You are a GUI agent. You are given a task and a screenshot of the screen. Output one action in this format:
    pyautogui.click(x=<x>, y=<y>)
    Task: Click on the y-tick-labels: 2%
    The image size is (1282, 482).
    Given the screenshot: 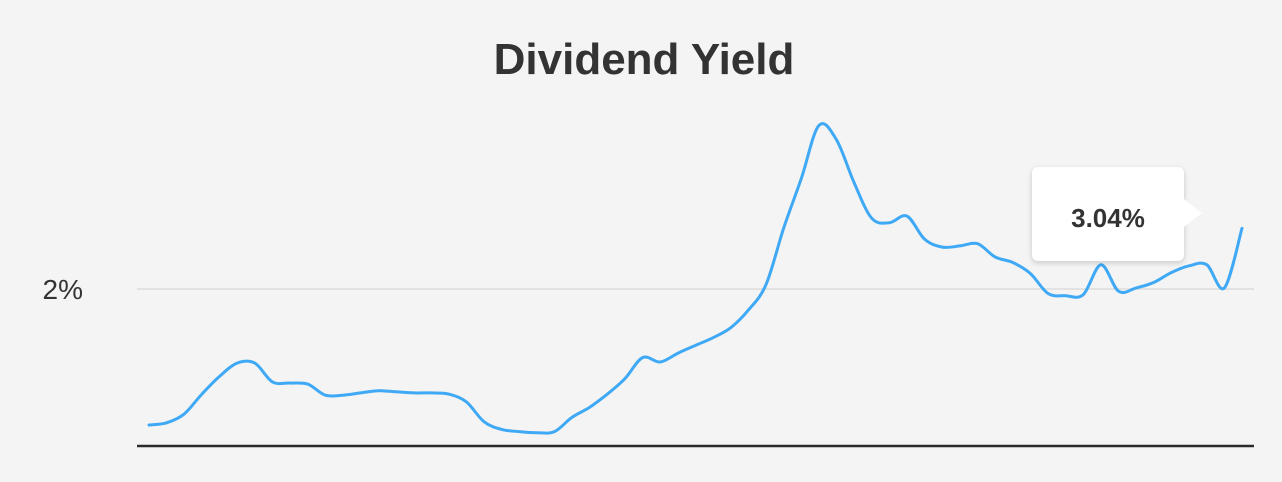 What is the action you would take?
    pyautogui.click(x=63, y=289)
    